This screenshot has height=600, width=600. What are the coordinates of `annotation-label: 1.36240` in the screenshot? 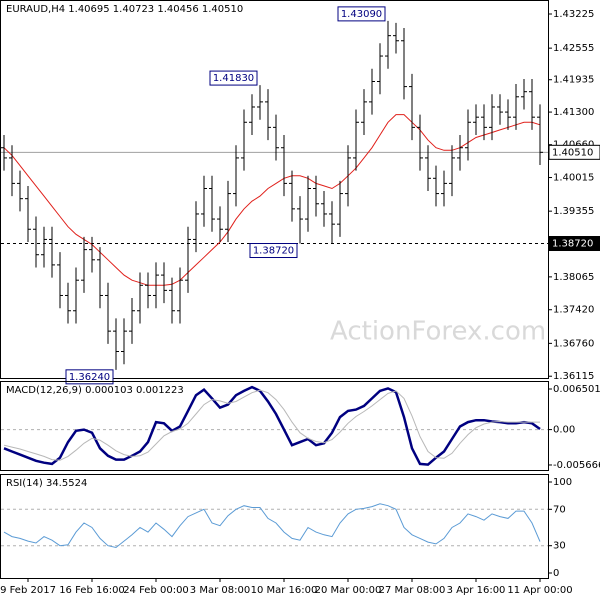 It's located at (89, 377).